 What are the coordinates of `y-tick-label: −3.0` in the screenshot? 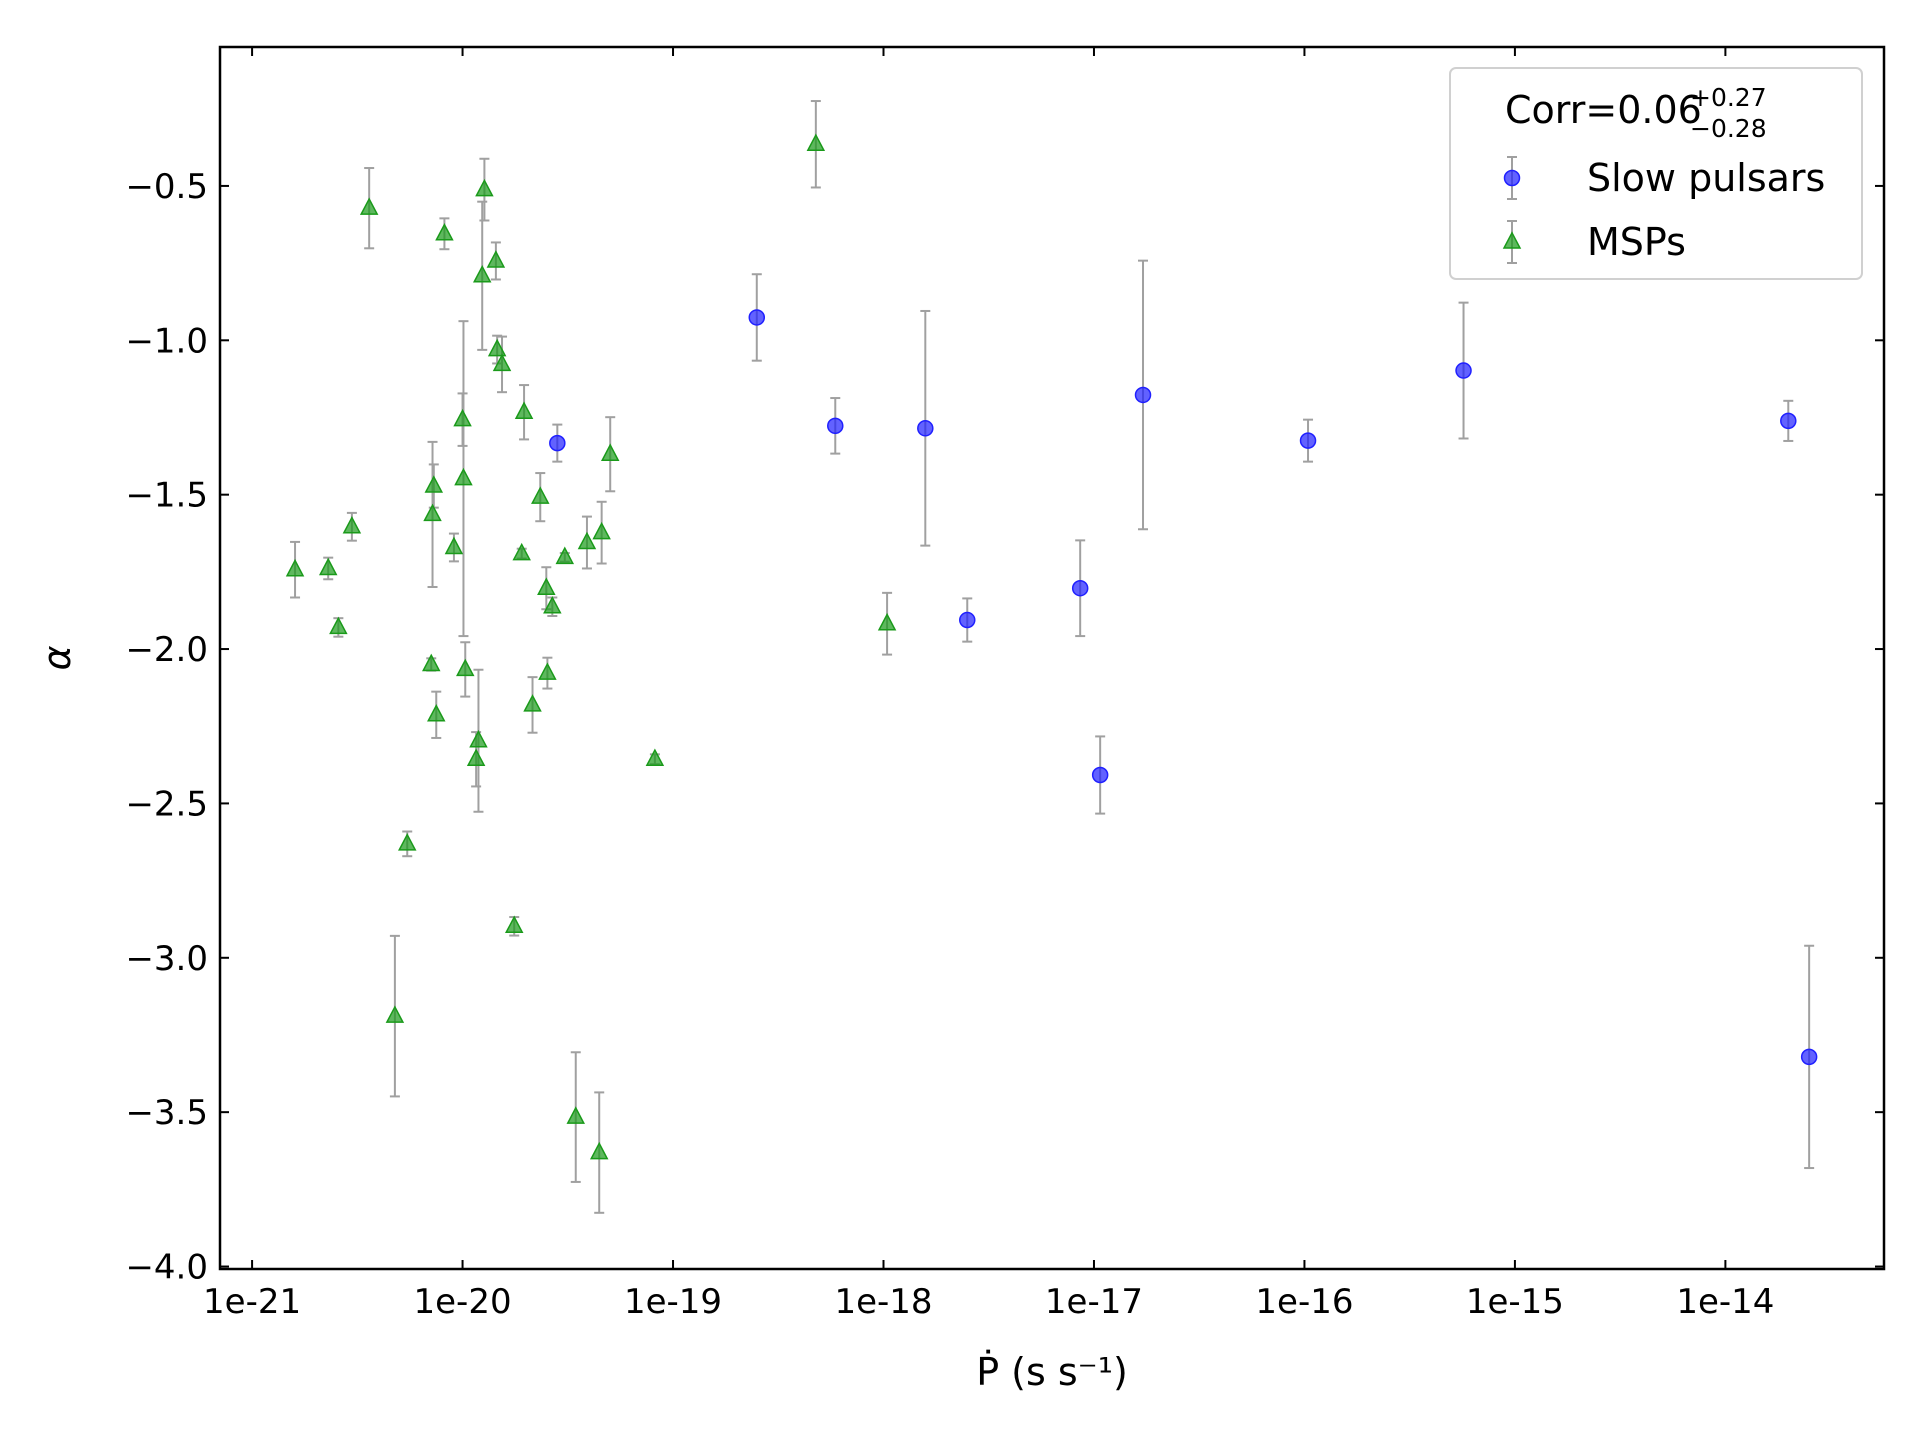 It's located at (166, 959).